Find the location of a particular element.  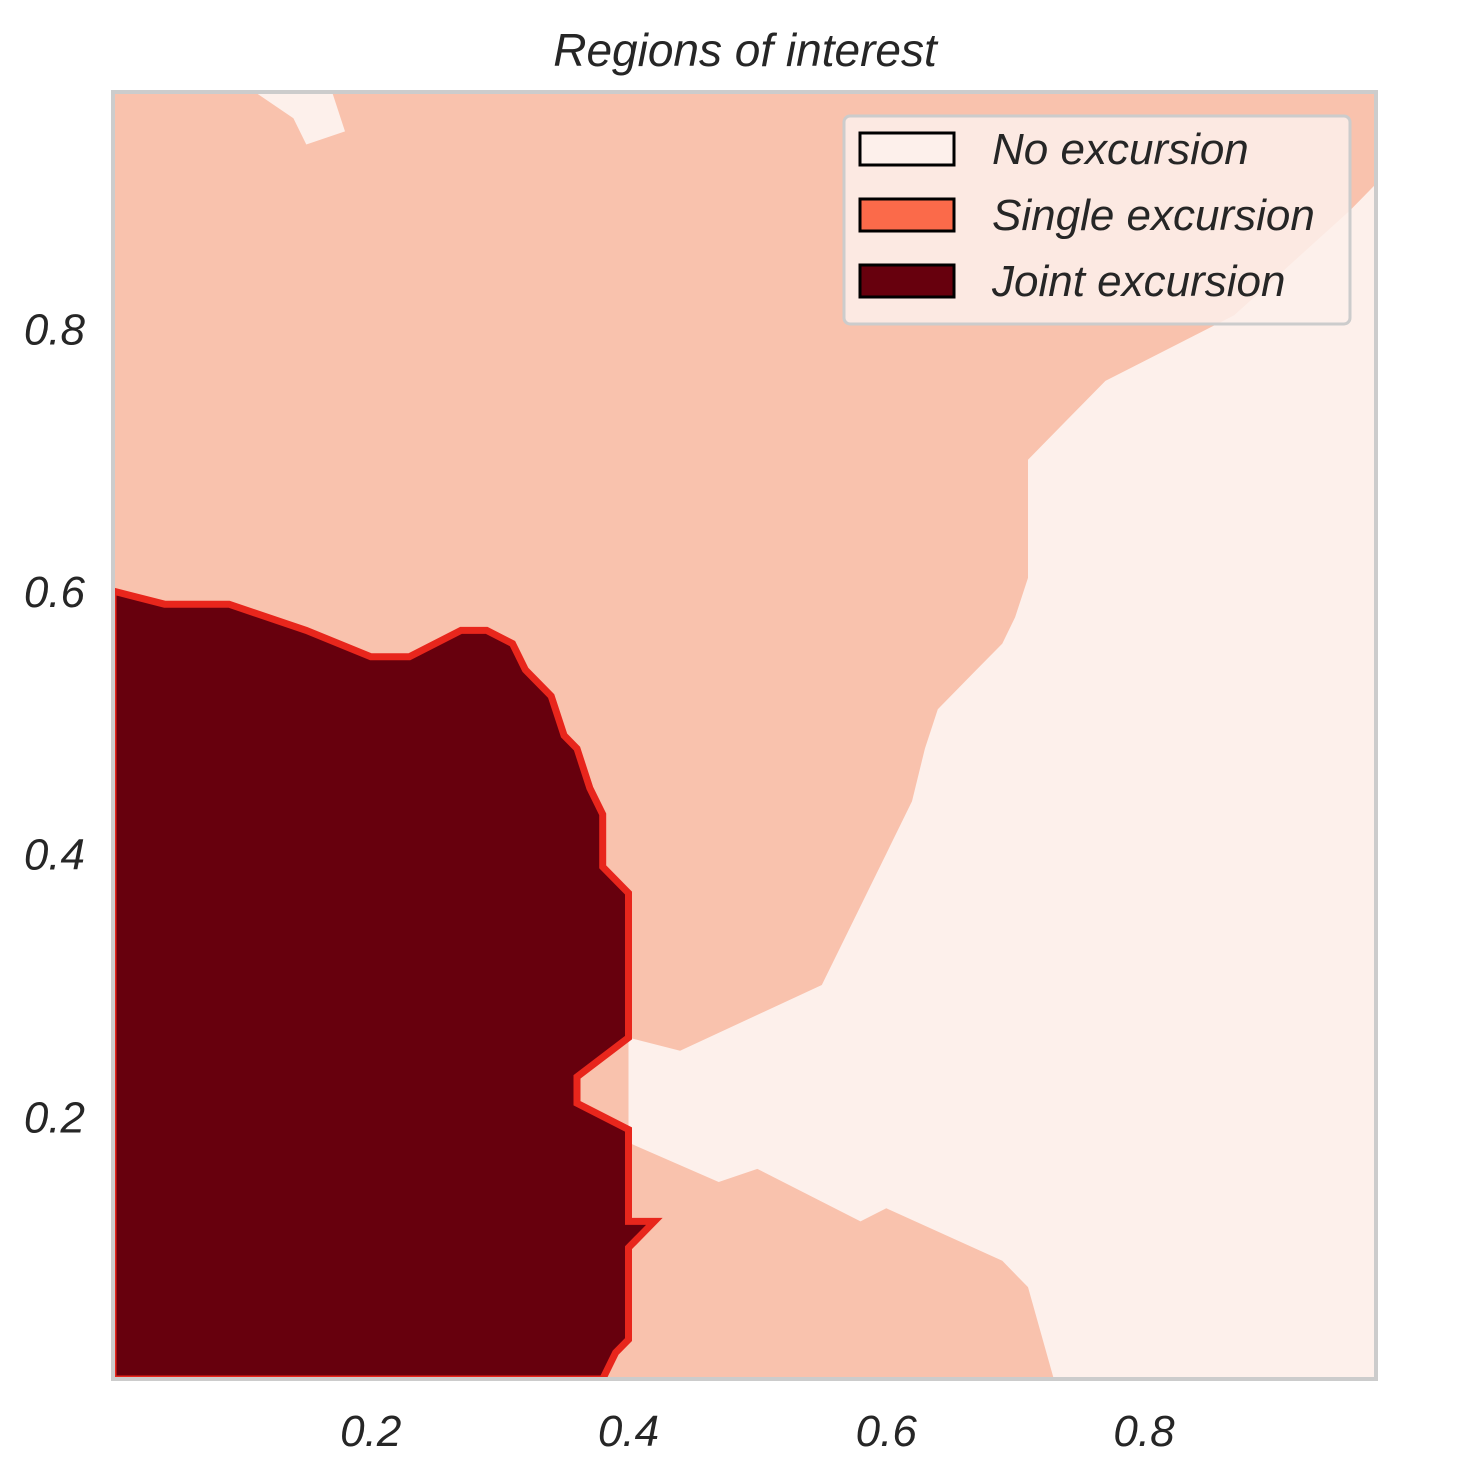

x-tick-label: 0.6 is located at coordinates (887, 1431).